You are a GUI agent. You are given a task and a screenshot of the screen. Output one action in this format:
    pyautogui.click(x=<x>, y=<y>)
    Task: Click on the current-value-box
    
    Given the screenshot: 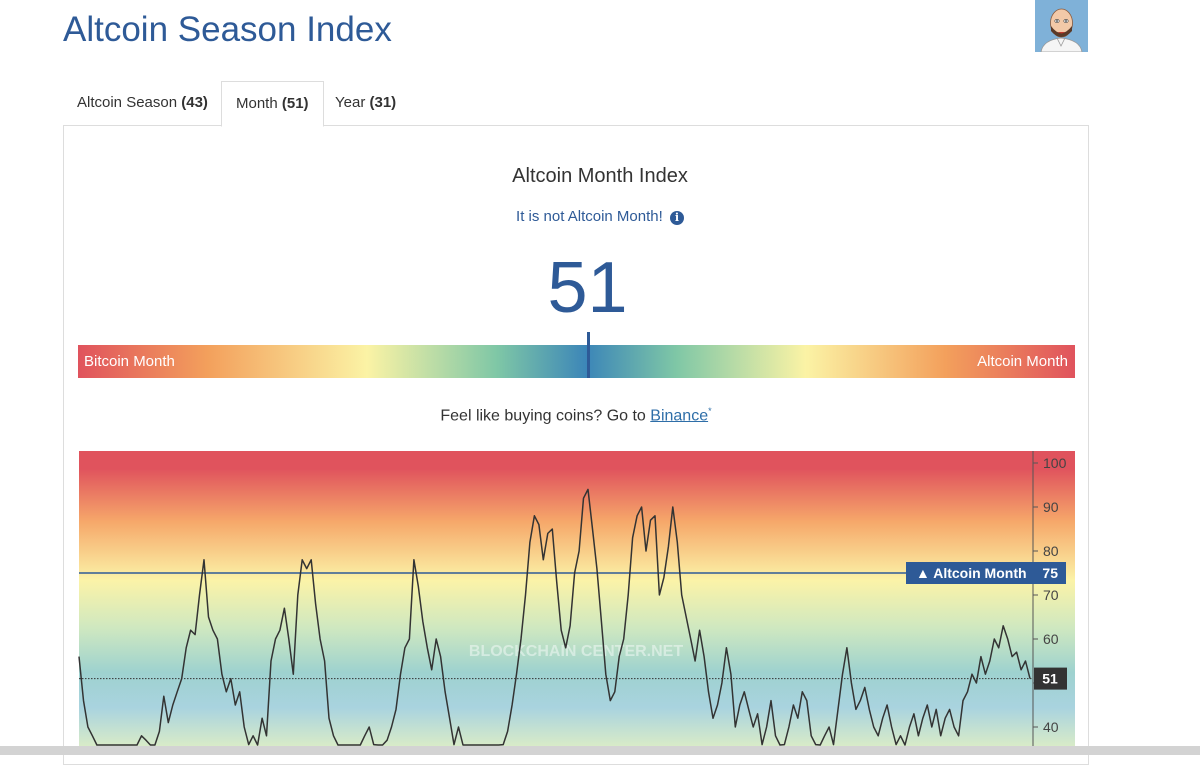 What is the action you would take?
    pyautogui.click(x=1050, y=678)
    